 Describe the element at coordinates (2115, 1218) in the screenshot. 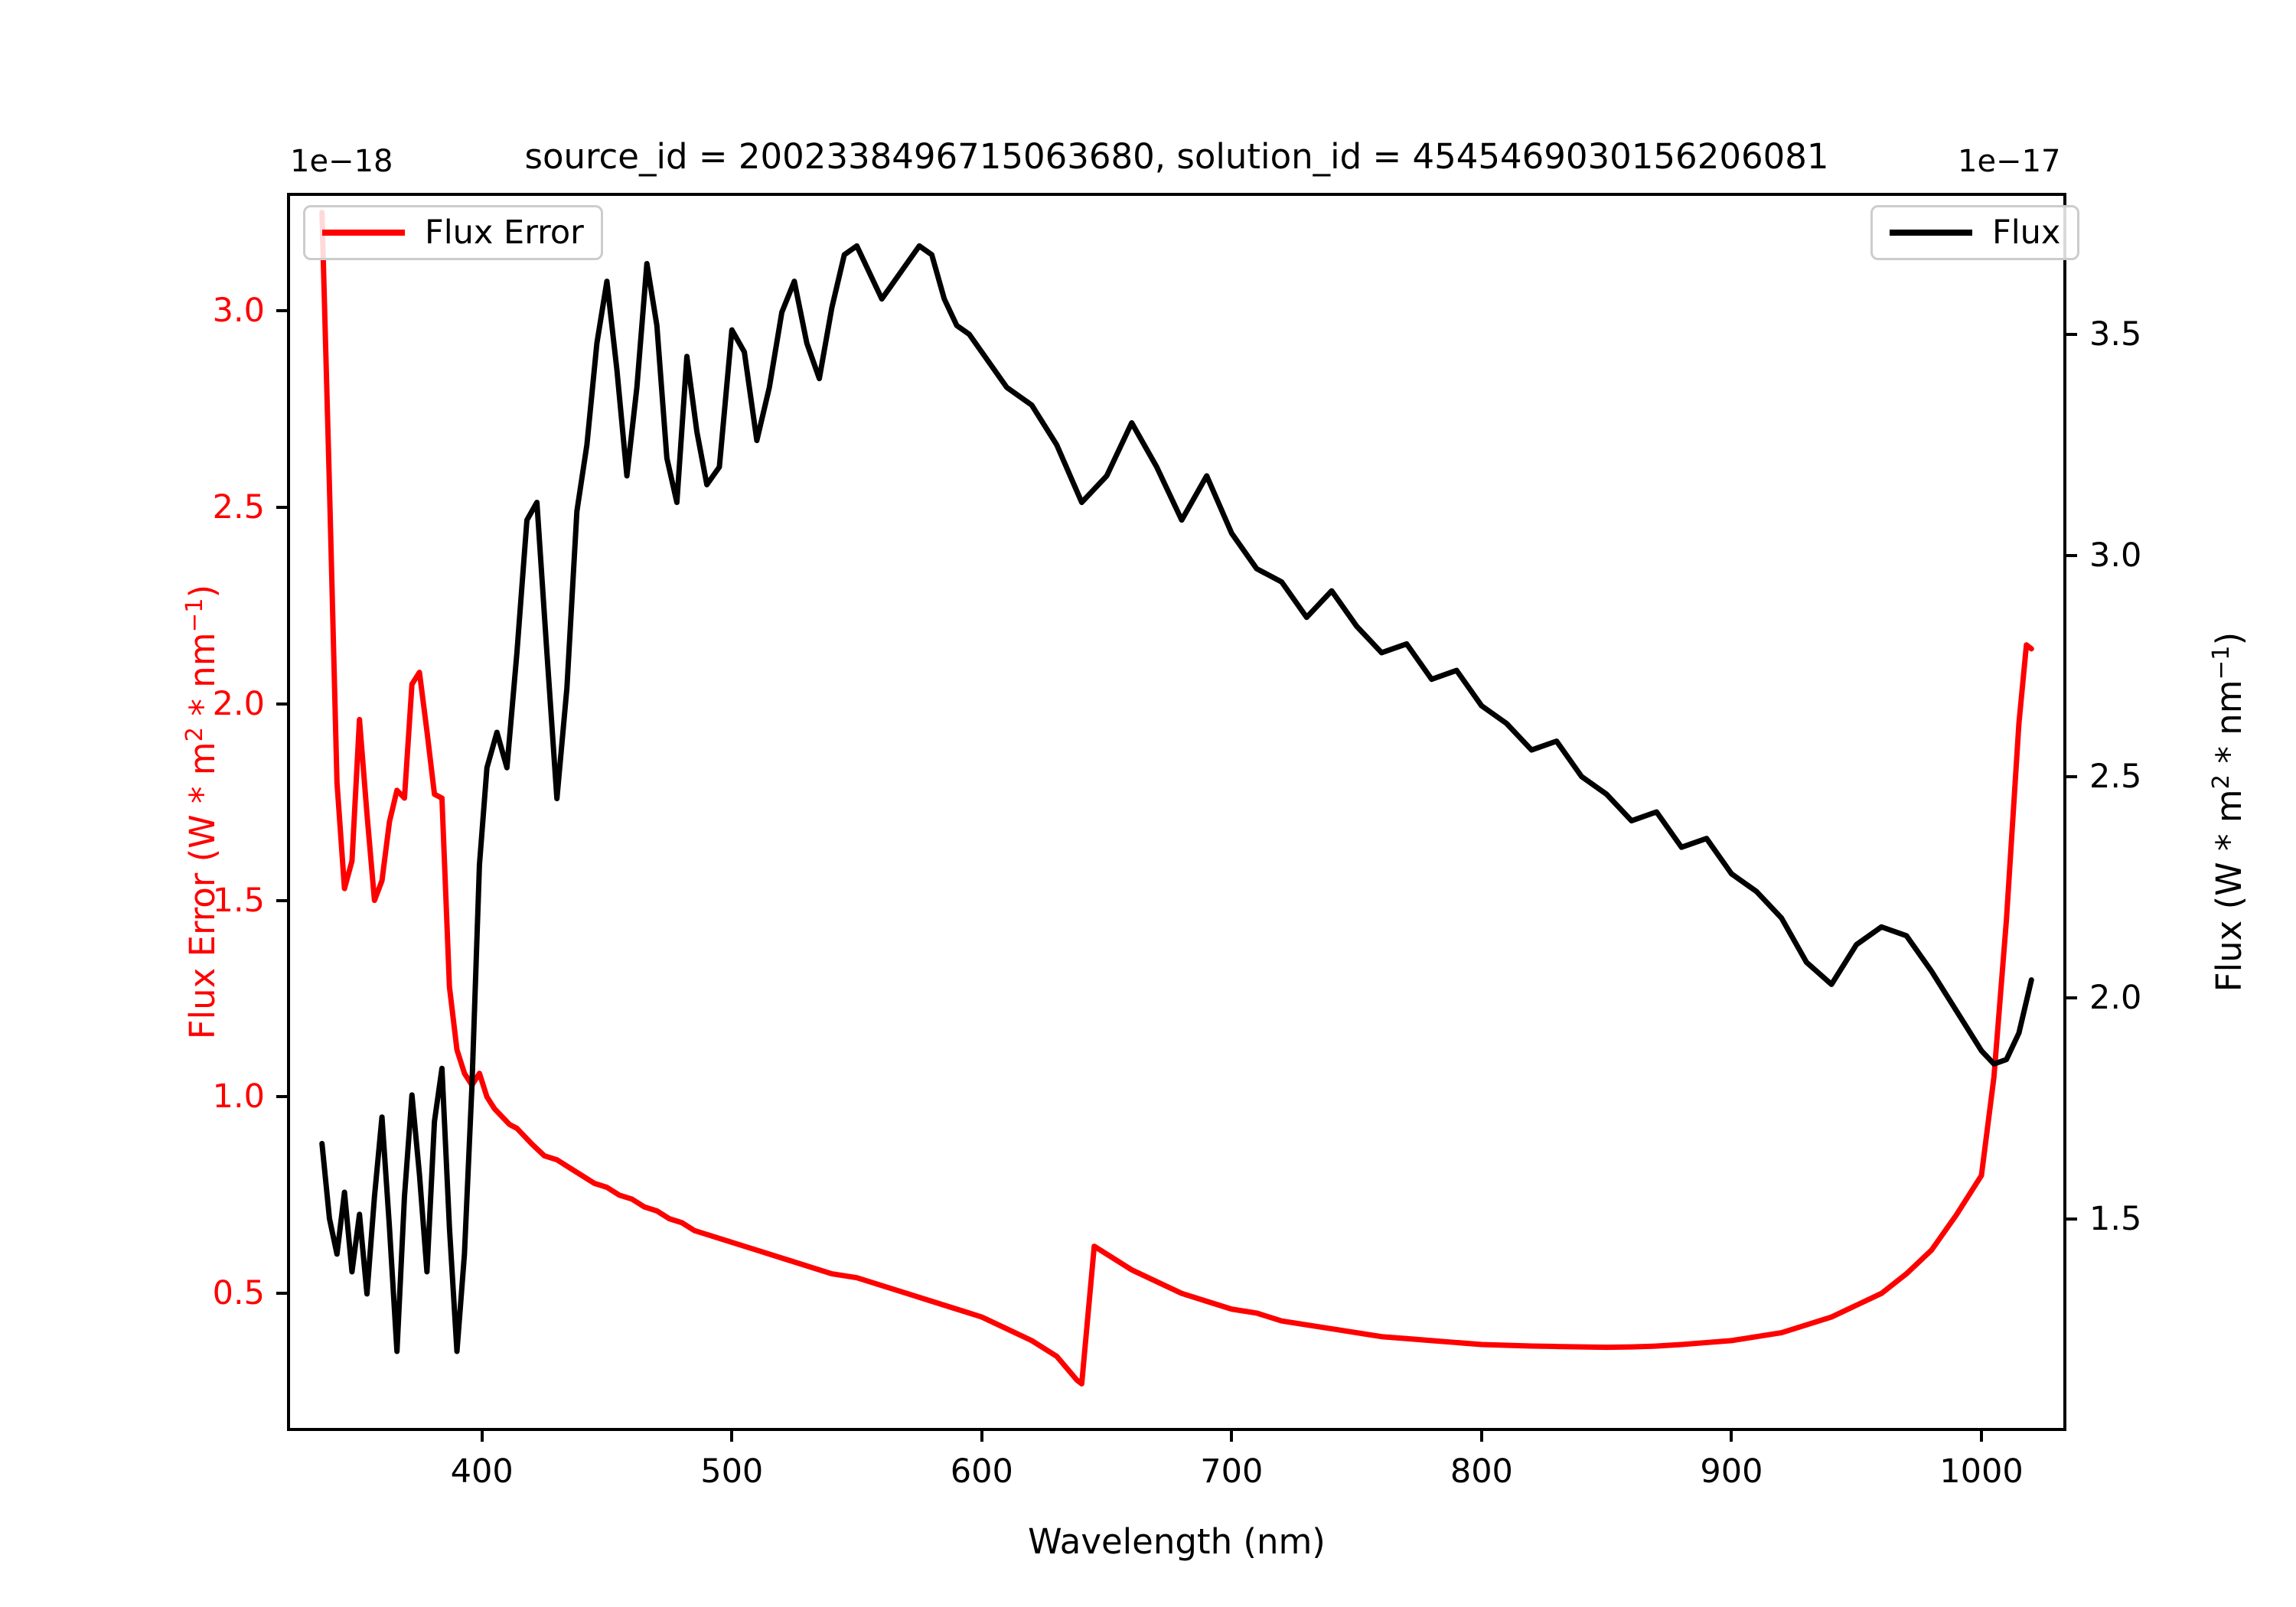

I see `y-right-tick-label: 1.5` at that location.